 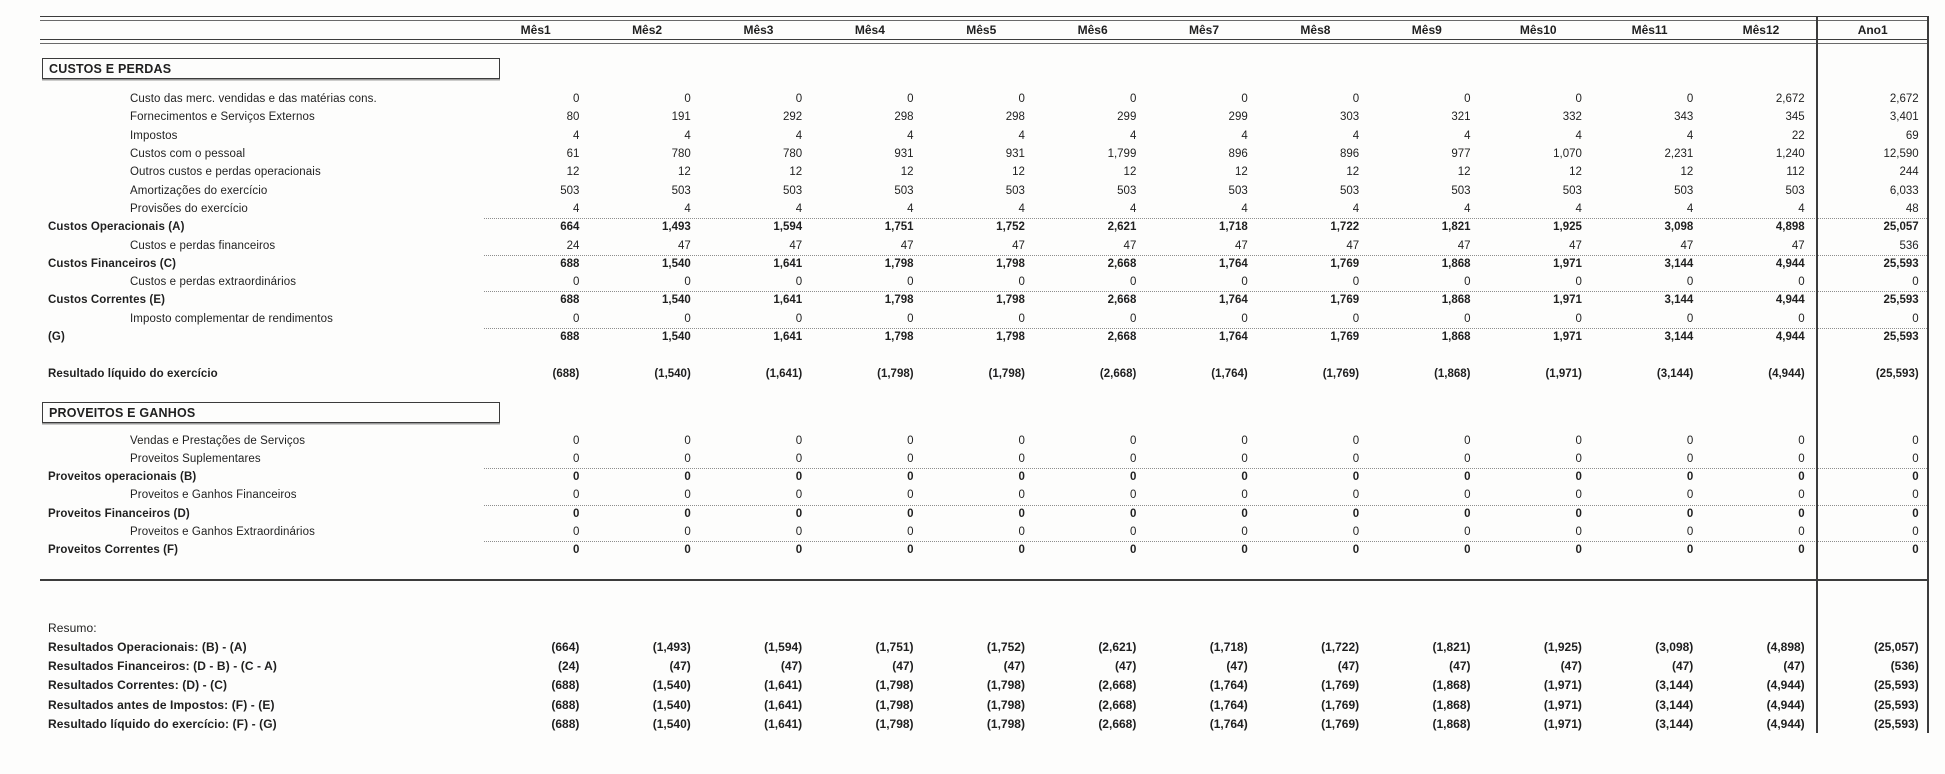 I want to click on cell-mes11: (3,098), so click(x=1674, y=646).